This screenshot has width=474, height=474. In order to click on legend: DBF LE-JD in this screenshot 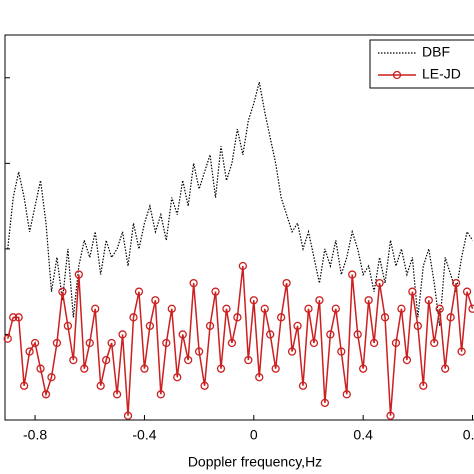, I will do `click(421, 64)`.